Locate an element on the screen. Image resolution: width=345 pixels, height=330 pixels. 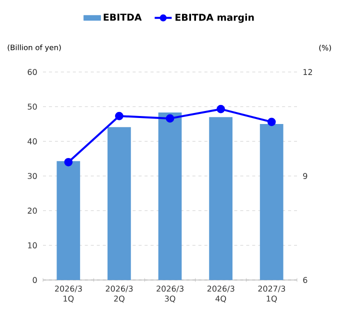
legend-label: EBITDA is located at coordinates (123, 17).